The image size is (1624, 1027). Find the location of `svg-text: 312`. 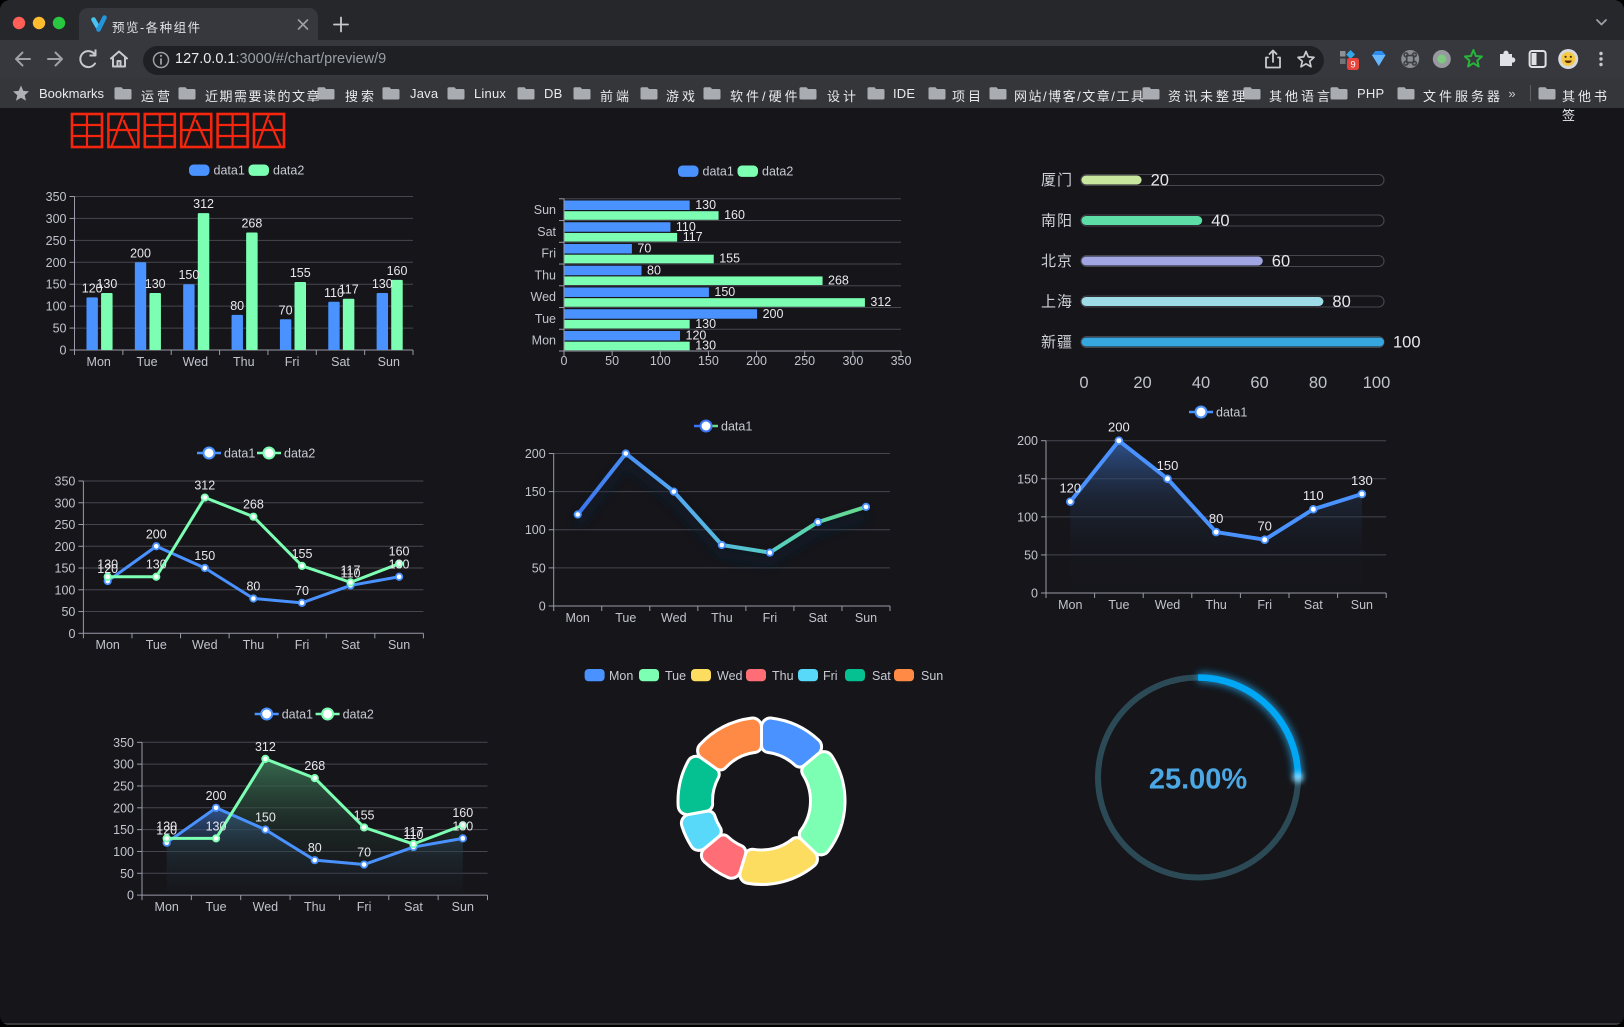

svg-text: 312 is located at coordinates (265, 747).